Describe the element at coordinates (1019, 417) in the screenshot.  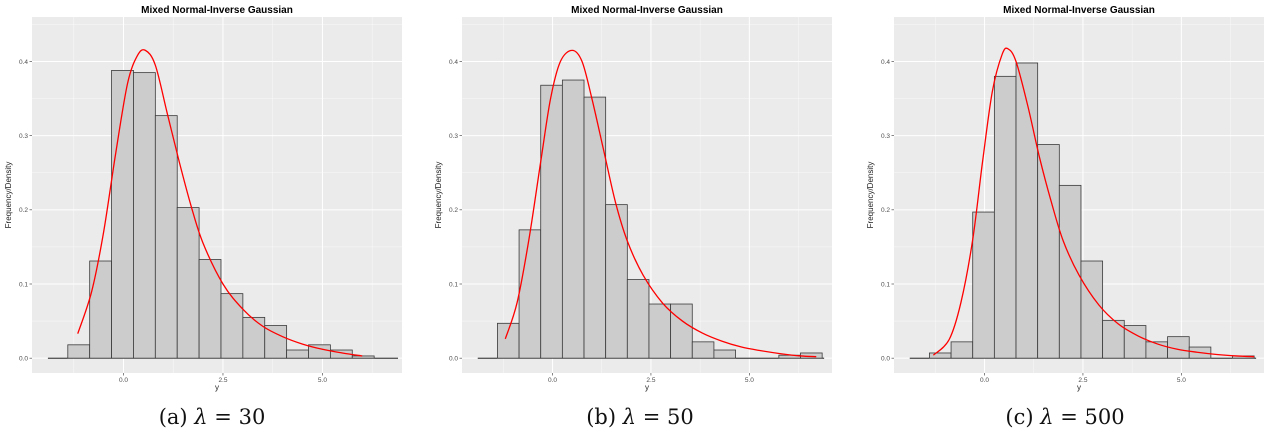
I see `caption-letter: (c)` at that location.